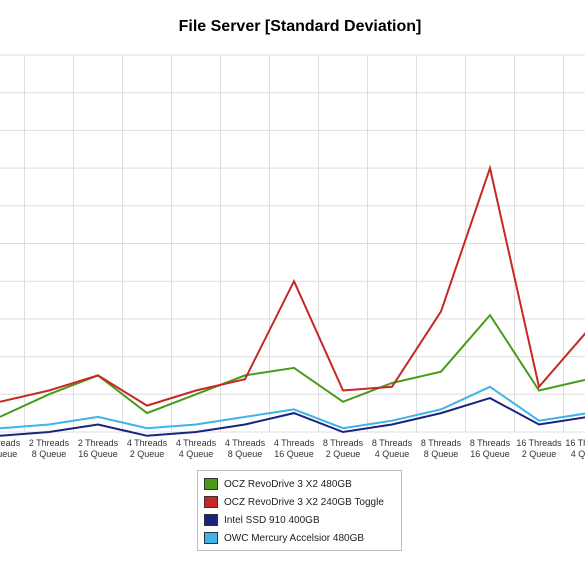 This screenshot has width=585, height=569. Describe the element at coordinates (272, 520) in the screenshot. I see `legend-label: Intel SSD 910 400GB` at that location.